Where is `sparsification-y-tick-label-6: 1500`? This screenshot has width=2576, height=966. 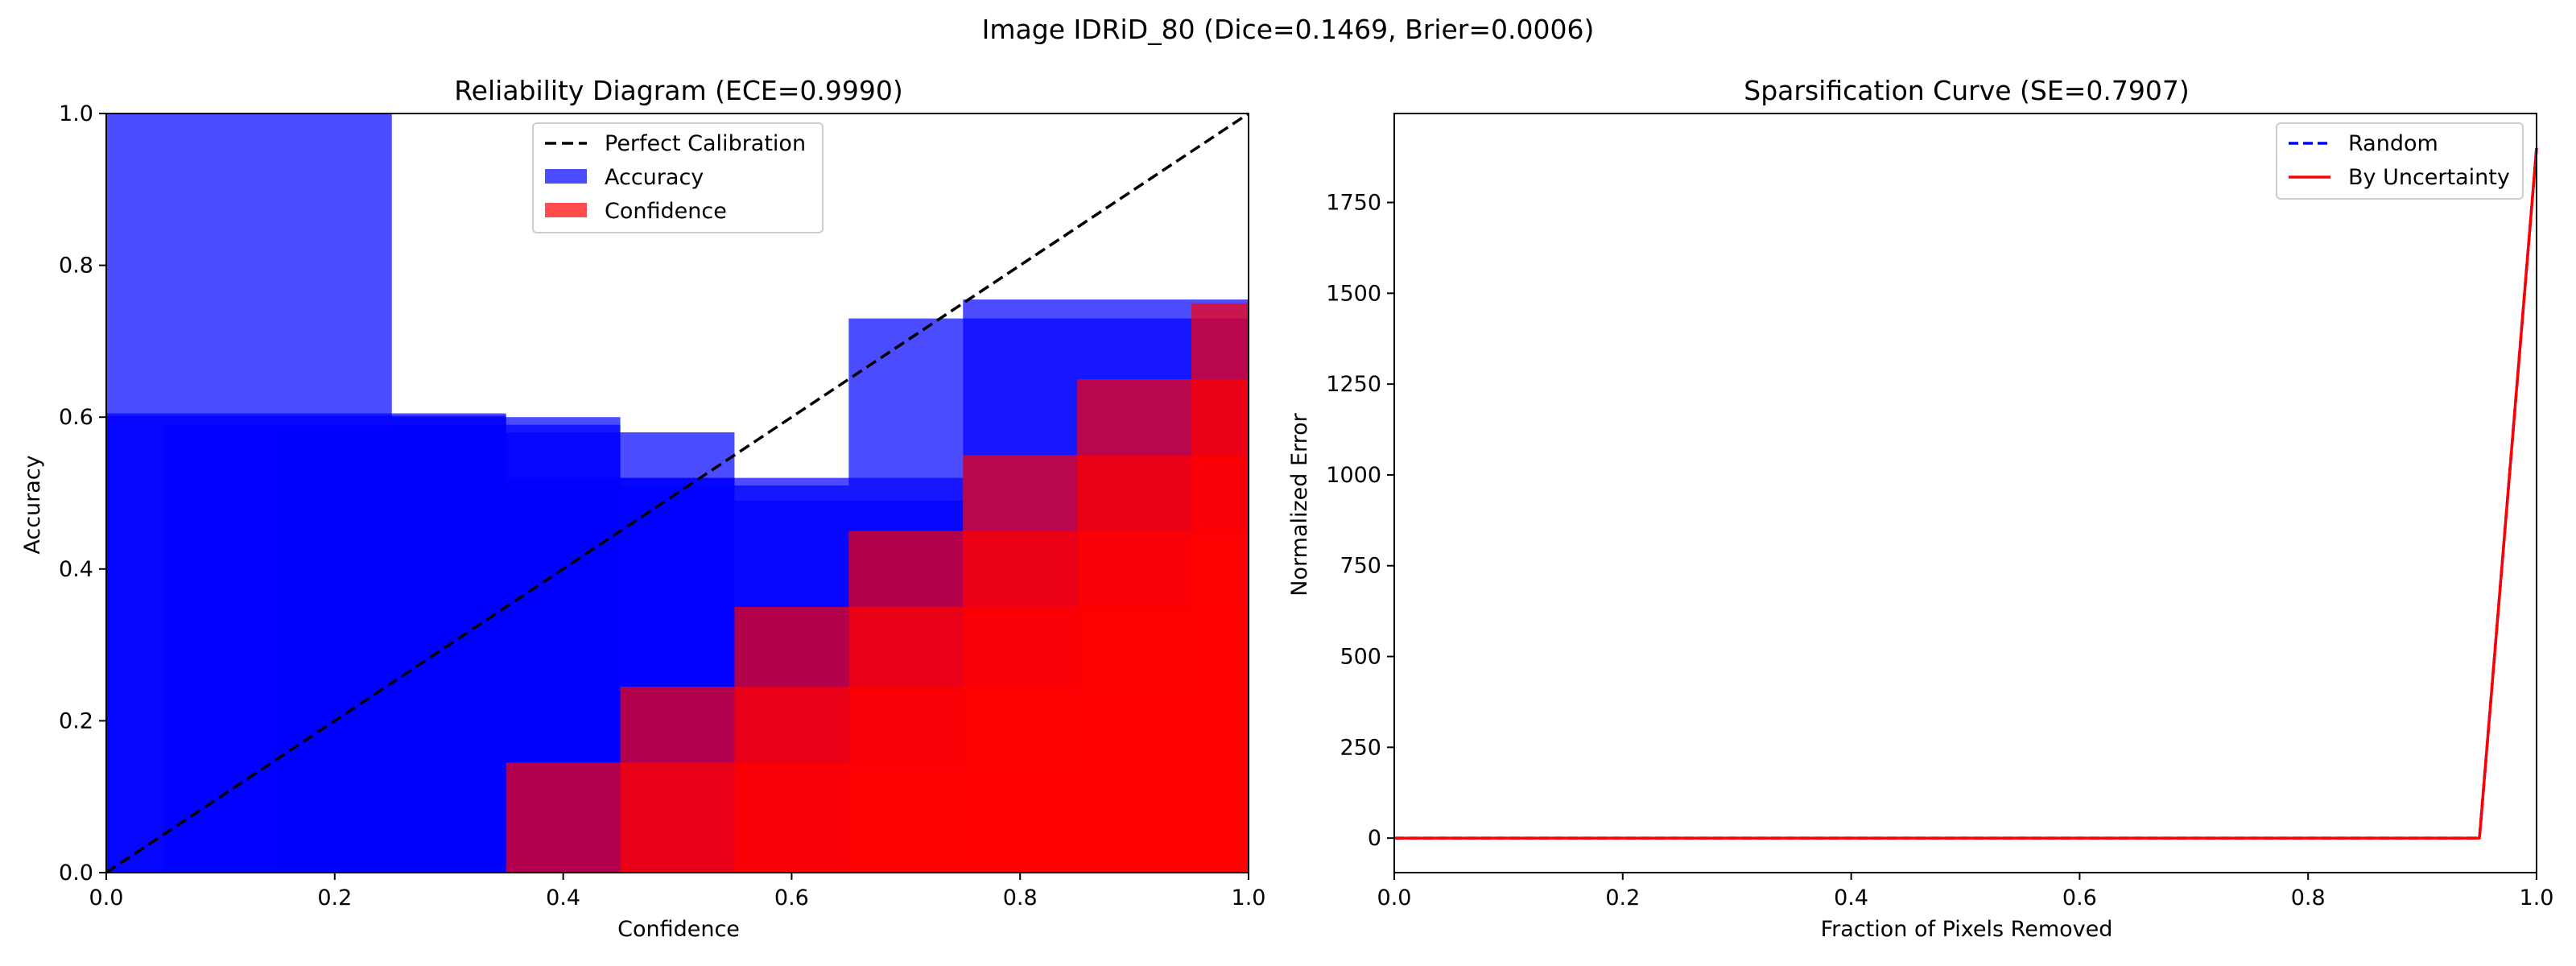
sparsification-y-tick-label-6: 1500 is located at coordinates (1353, 293).